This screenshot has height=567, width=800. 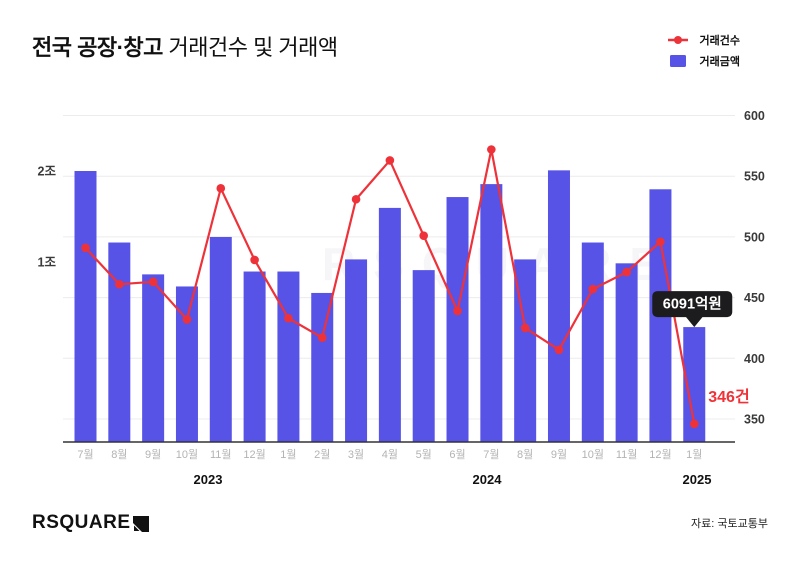 I want to click on month-tick-label: 3월, so click(x=356, y=454).